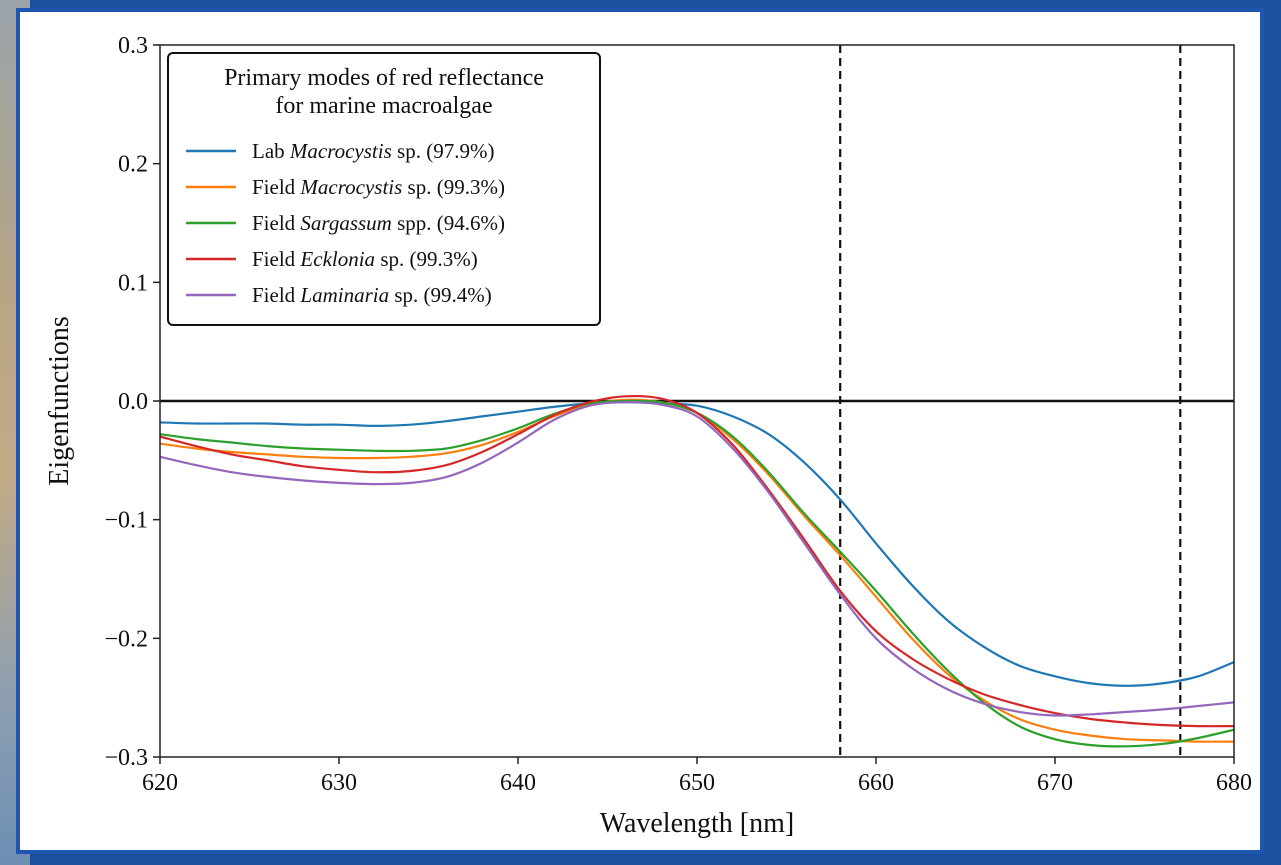  What do you see at coordinates (372, 295) in the screenshot?
I see `legend-entry-label: Field Laminaria sp. (99.4%)` at bounding box center [372, 295].